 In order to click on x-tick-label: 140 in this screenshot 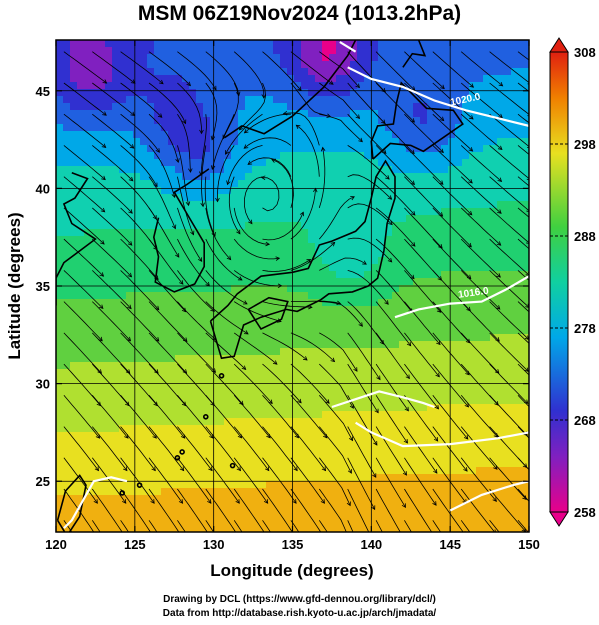, I will do `click(371, 544)`.